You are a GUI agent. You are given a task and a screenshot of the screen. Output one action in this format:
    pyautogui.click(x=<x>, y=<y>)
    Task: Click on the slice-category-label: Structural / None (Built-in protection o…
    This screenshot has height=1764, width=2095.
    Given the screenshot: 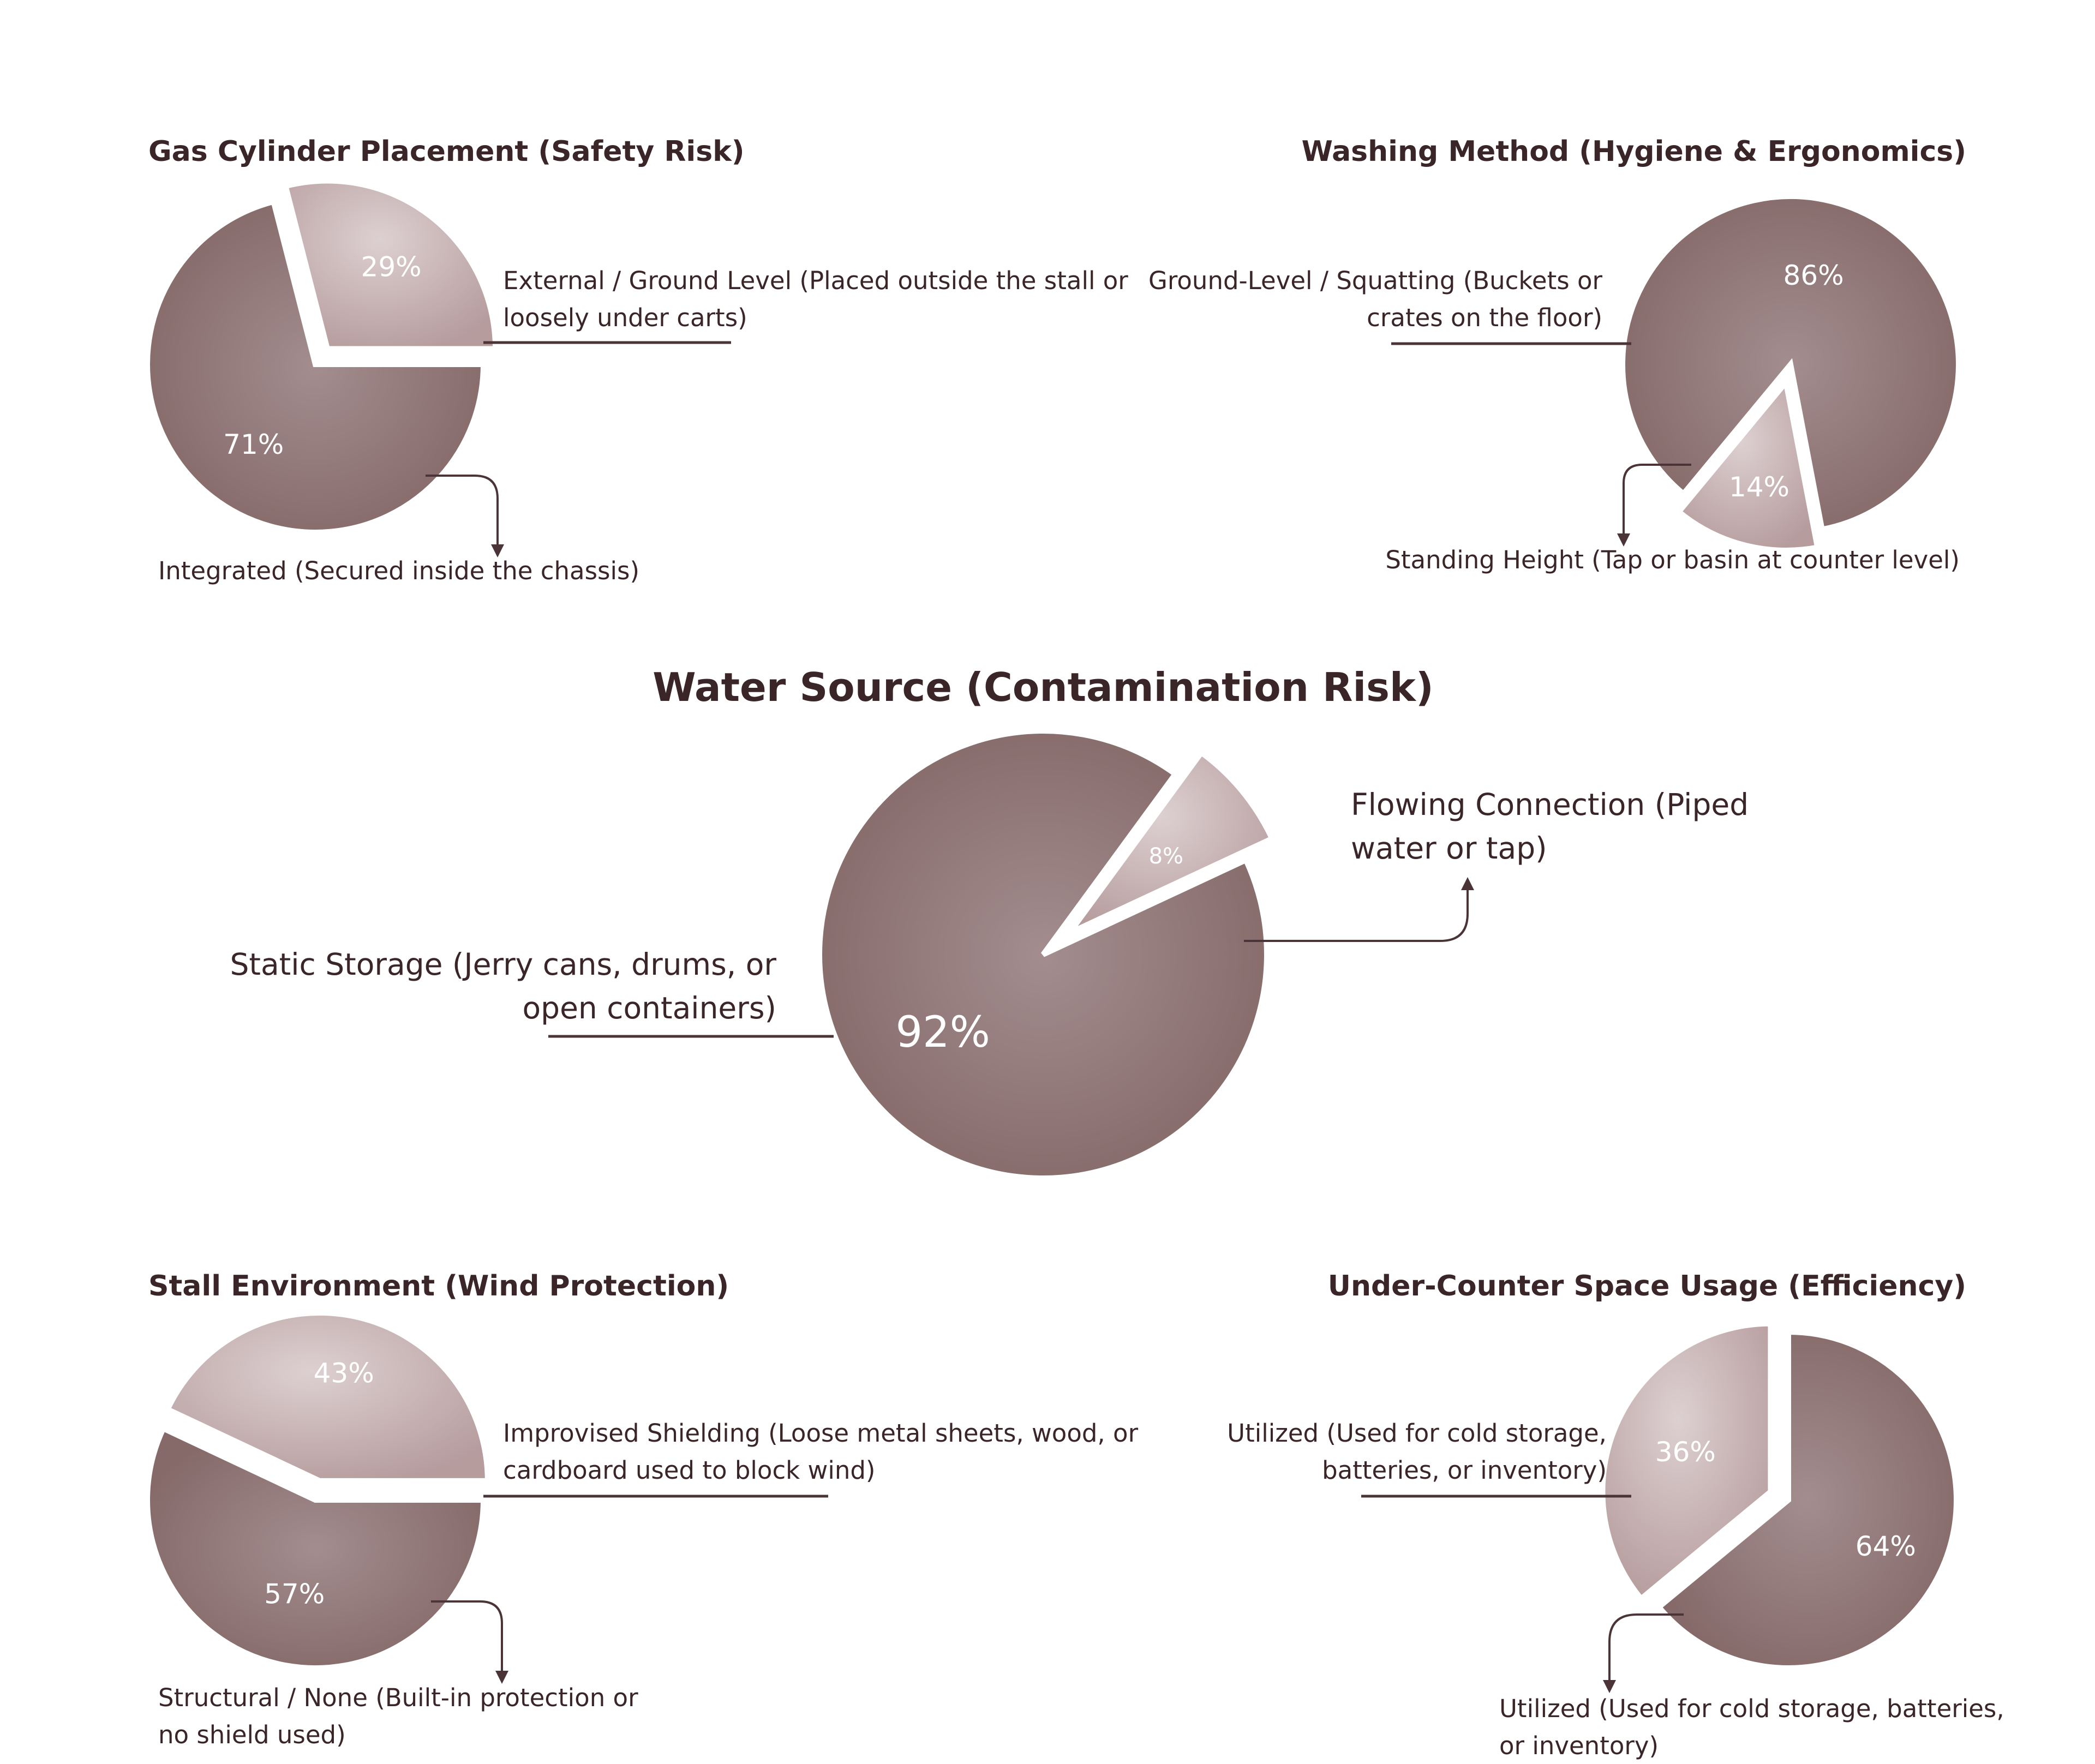 What is the action you would take?
    pyautogui.click(x=398, y=1697)
    